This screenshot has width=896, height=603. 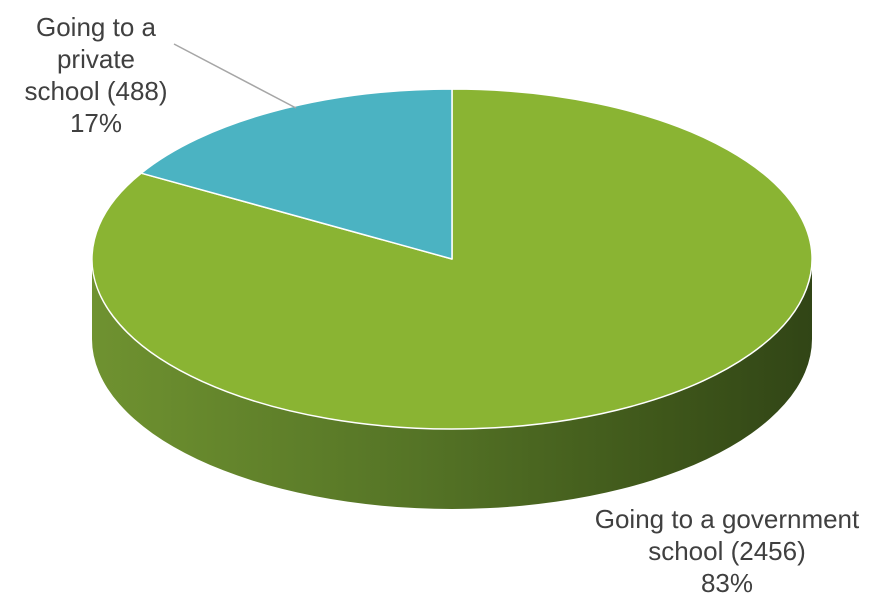 What do you see at coordinates (96, 59) in the screenshot?
I see `slice-label-line: private` at bounding box center [96, 59].